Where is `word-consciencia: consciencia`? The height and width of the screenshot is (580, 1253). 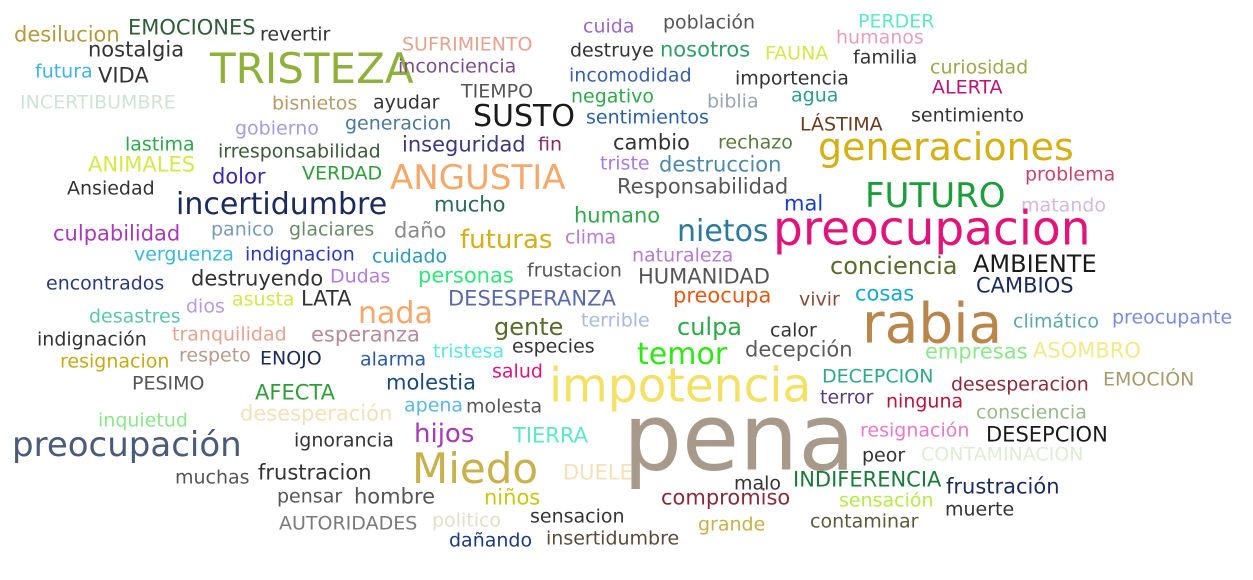 word-consciencia: consciencia is located at coordinates (1031, 412).